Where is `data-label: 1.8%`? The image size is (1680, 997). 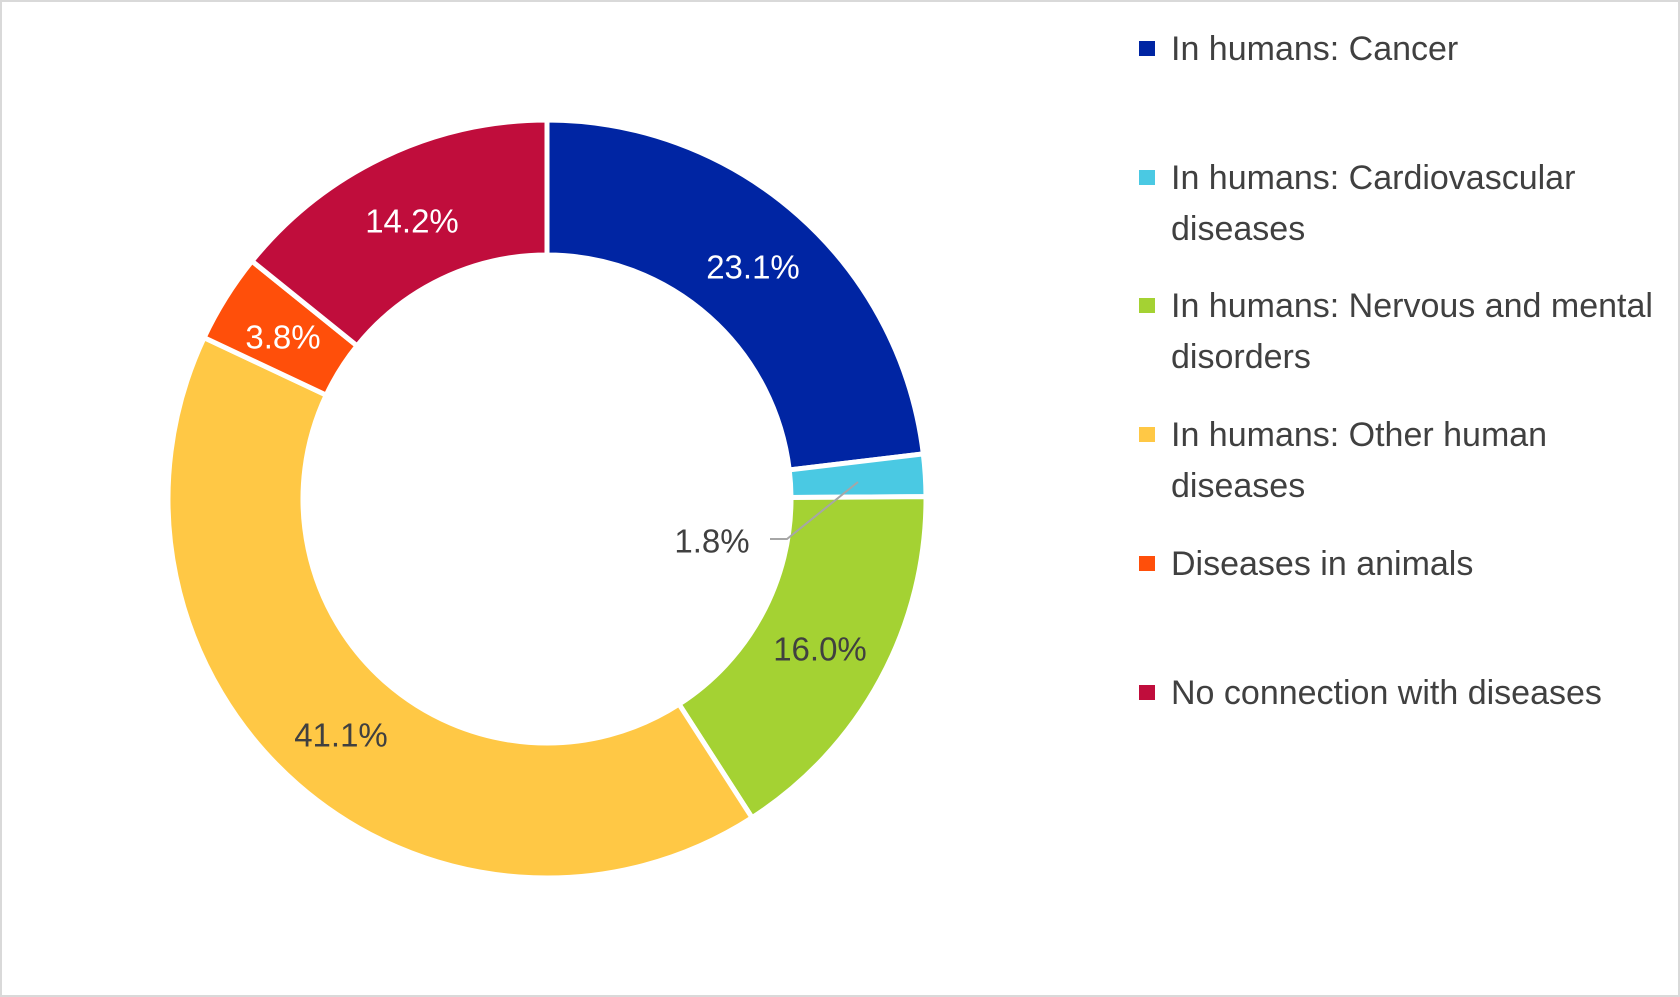 data-label: 1.8% is located at coordinates (711, 541).